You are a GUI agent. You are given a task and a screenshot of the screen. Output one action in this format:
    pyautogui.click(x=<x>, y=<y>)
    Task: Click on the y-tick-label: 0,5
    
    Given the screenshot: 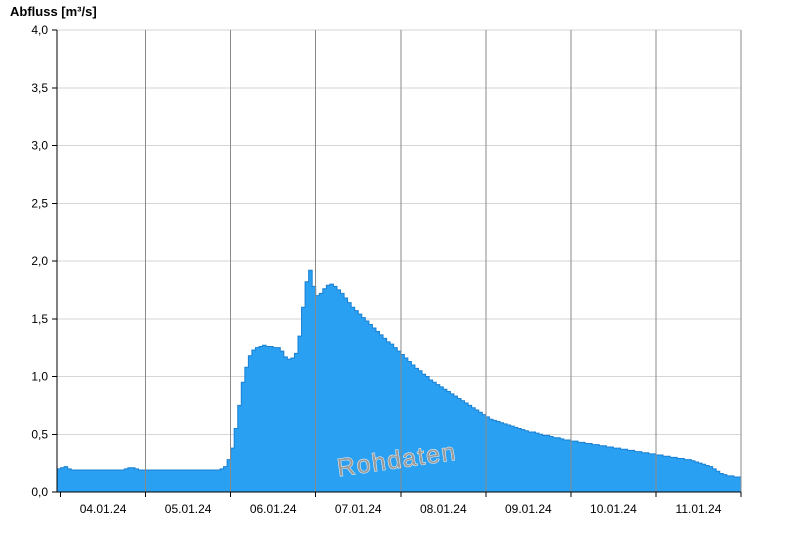 What is the action you would take?
    pyautogui.click(x=39, y=434)
    